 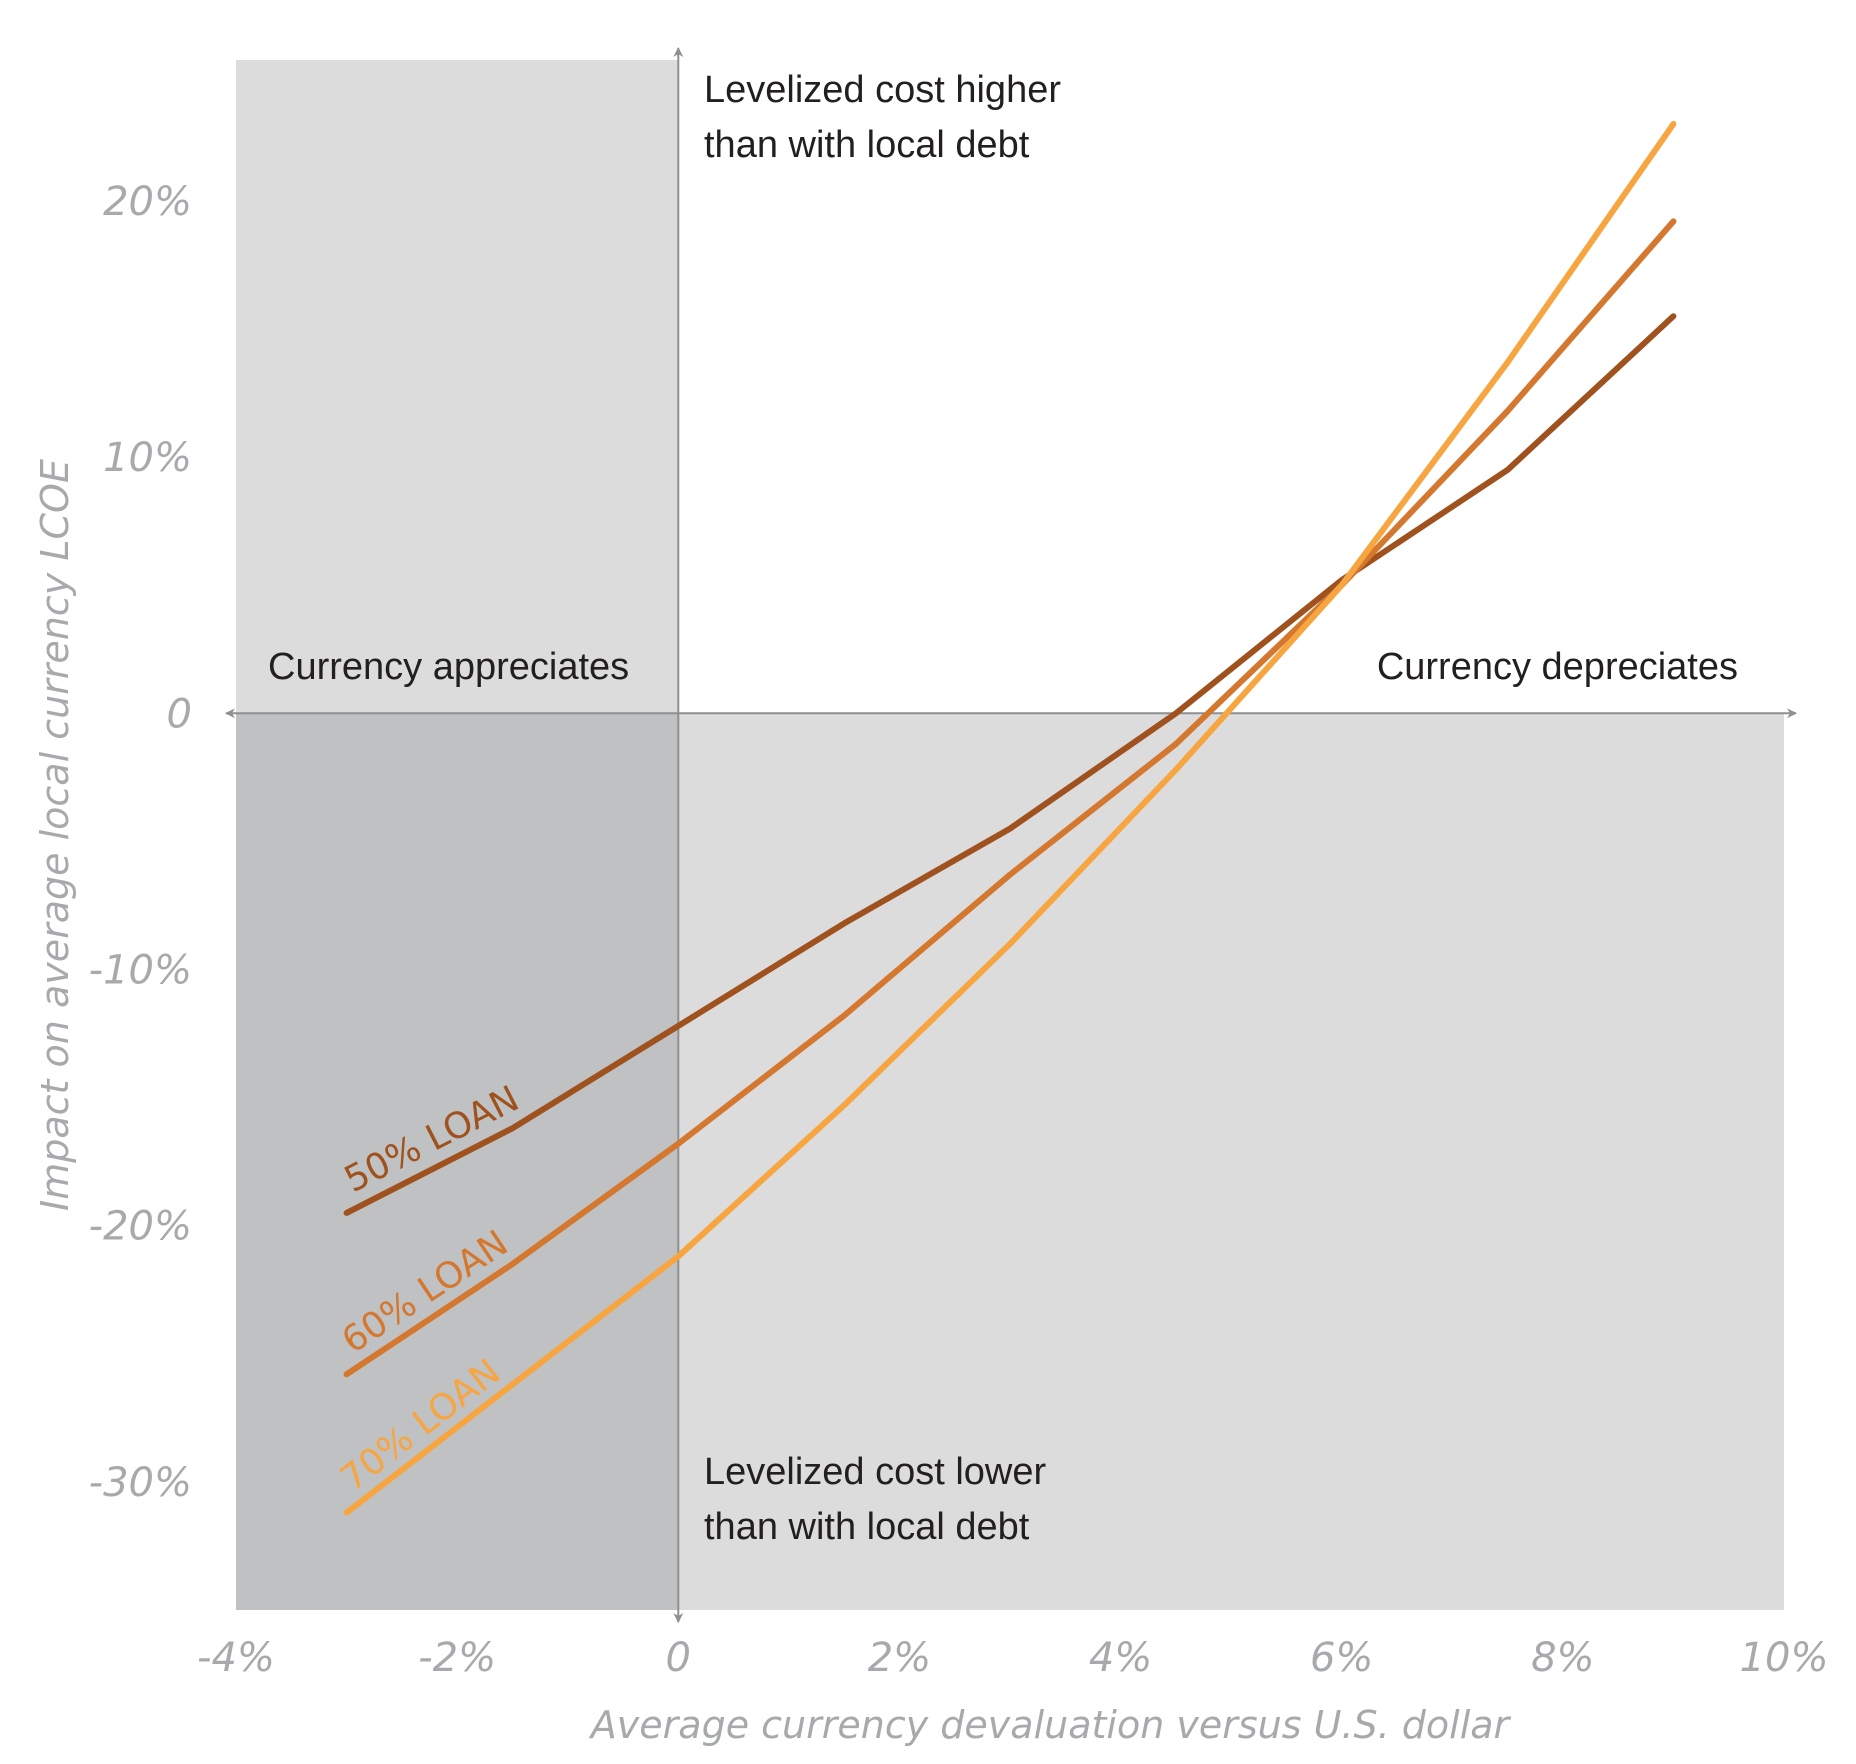 What do you see at coordinates (147, 458) in the screenshot?
I see `y-tick-label: 10%` at bounding box center [147, 458].